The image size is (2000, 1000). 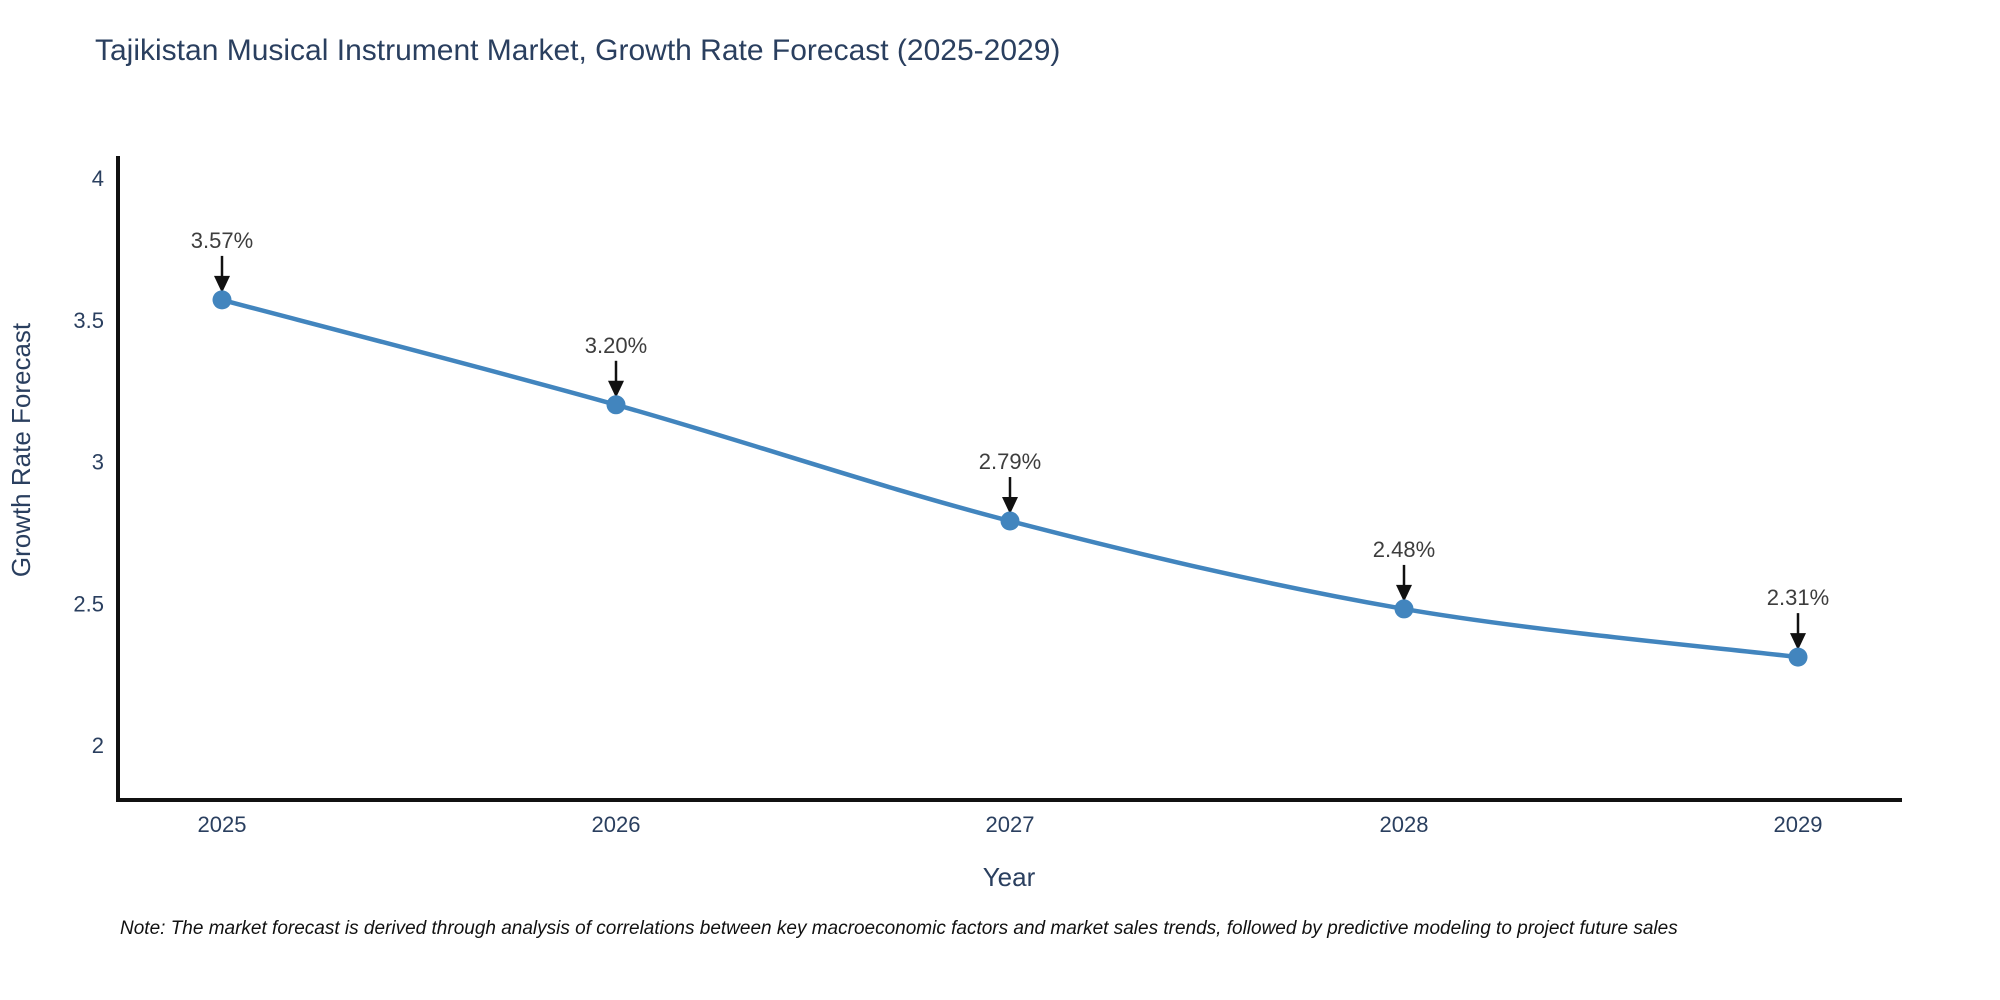 What do you see at coordinates (222, 824) in the screenshot?
I see `x-tick-label-2025: 2025` at bounding box center [222, 824].